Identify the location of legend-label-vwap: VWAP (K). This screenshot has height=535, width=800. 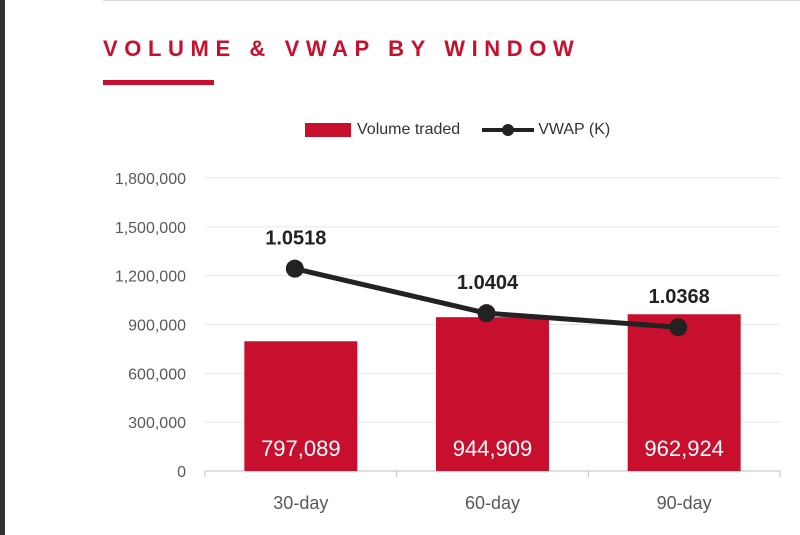
(574, 129).